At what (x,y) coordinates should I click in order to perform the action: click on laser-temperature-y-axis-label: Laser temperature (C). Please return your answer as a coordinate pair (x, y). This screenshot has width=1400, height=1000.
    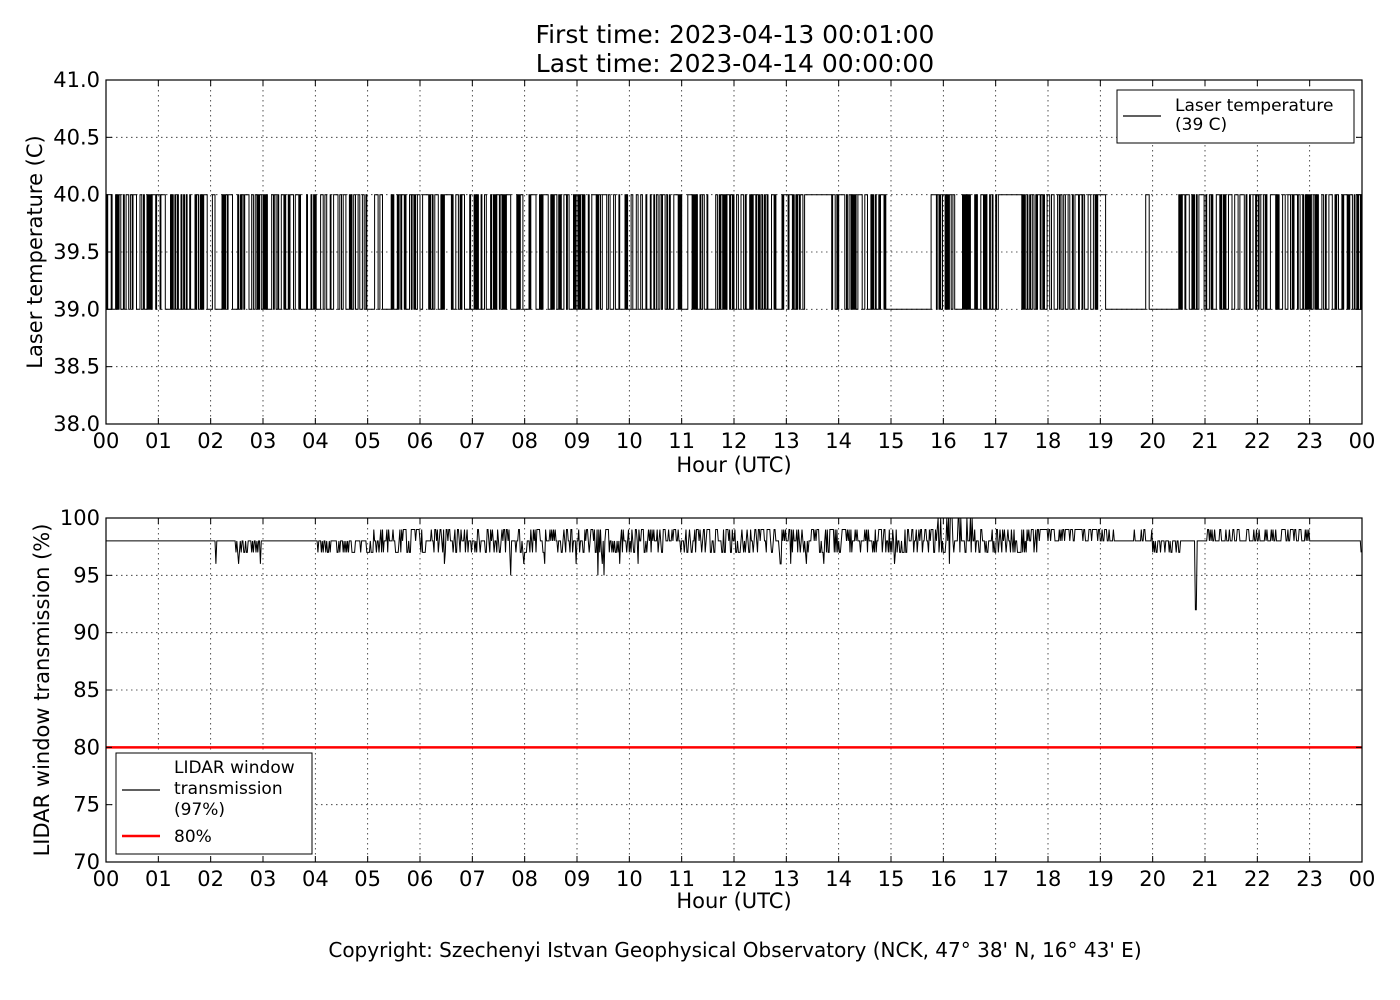
    Looking at the image, I should click on (35, 251).